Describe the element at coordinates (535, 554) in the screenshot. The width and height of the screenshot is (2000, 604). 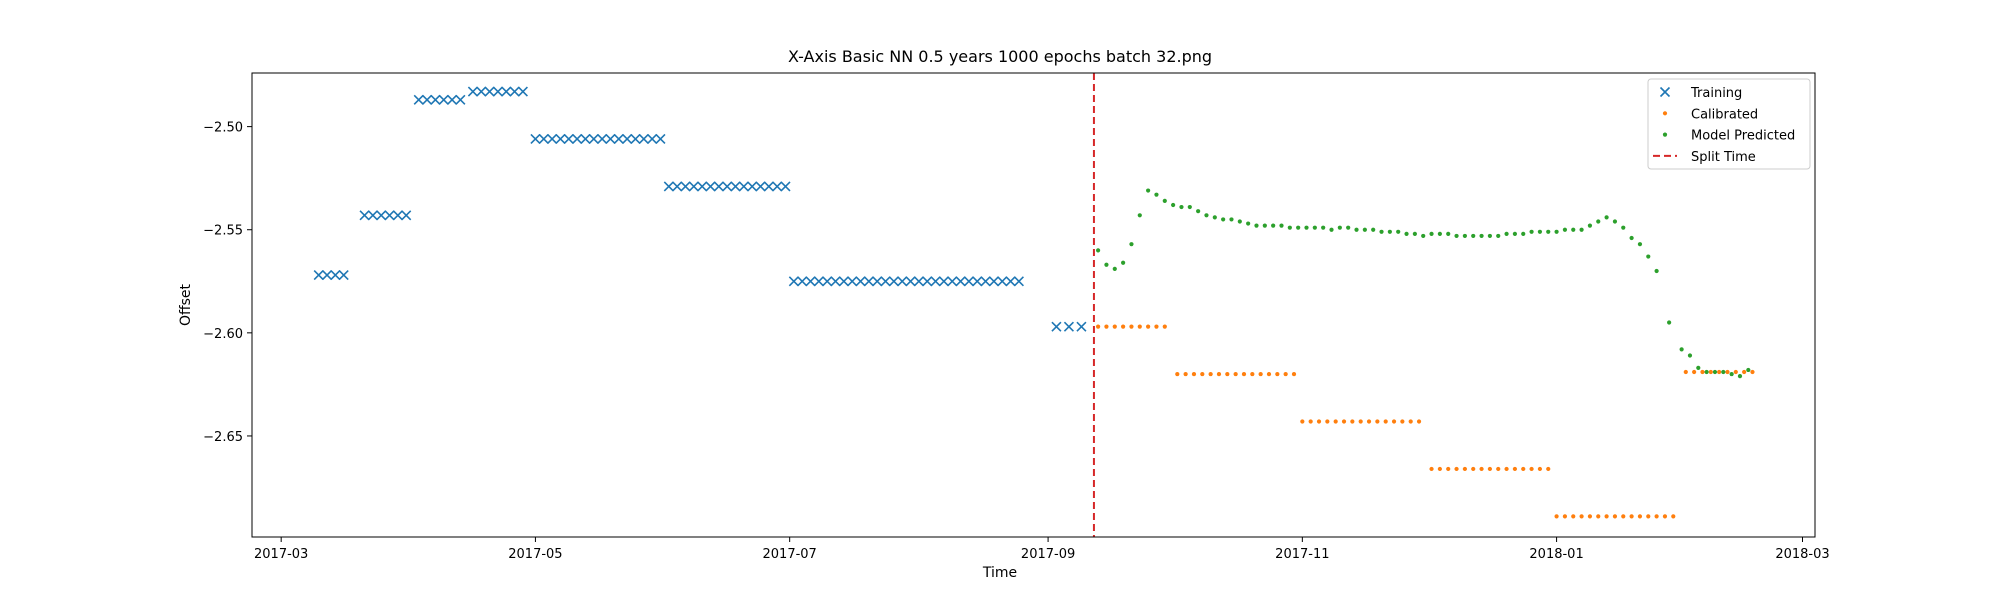
I see `x-tick-label: 2017-05` at that location.